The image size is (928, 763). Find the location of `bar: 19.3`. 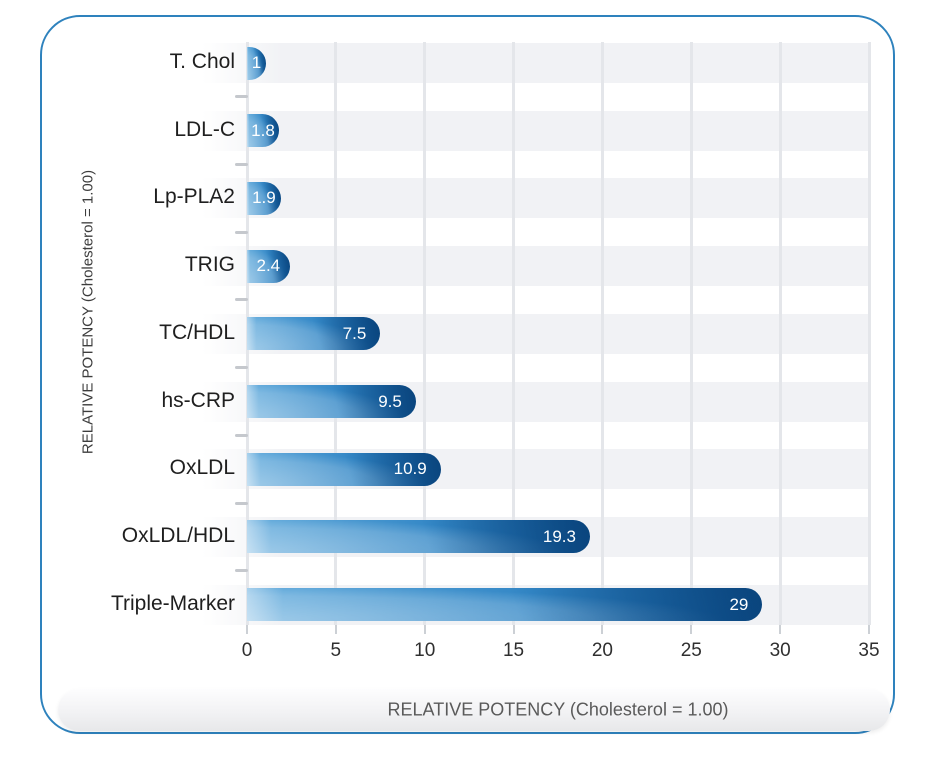

bar: 19.3 is located at coordinates (418, 537).